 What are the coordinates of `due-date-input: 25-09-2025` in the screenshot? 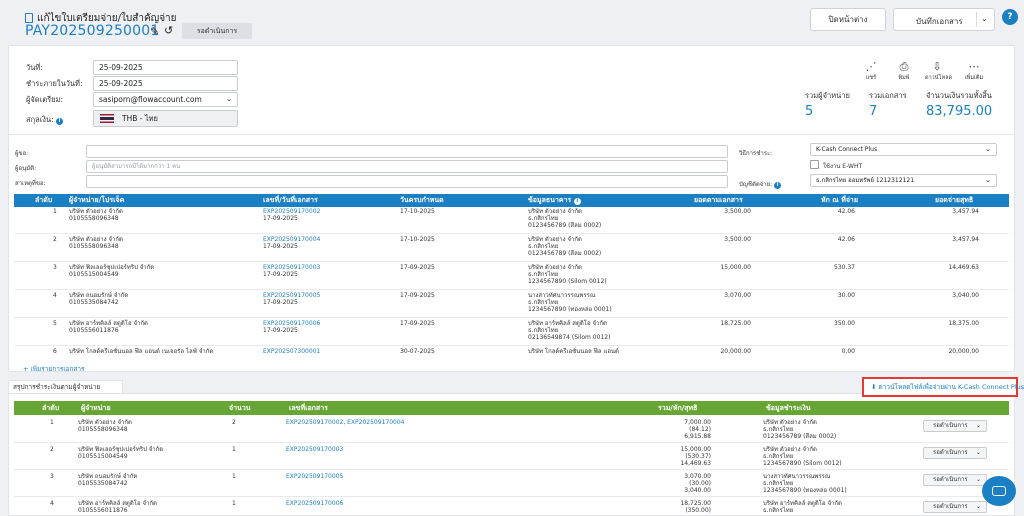 It's located at (165, 83).